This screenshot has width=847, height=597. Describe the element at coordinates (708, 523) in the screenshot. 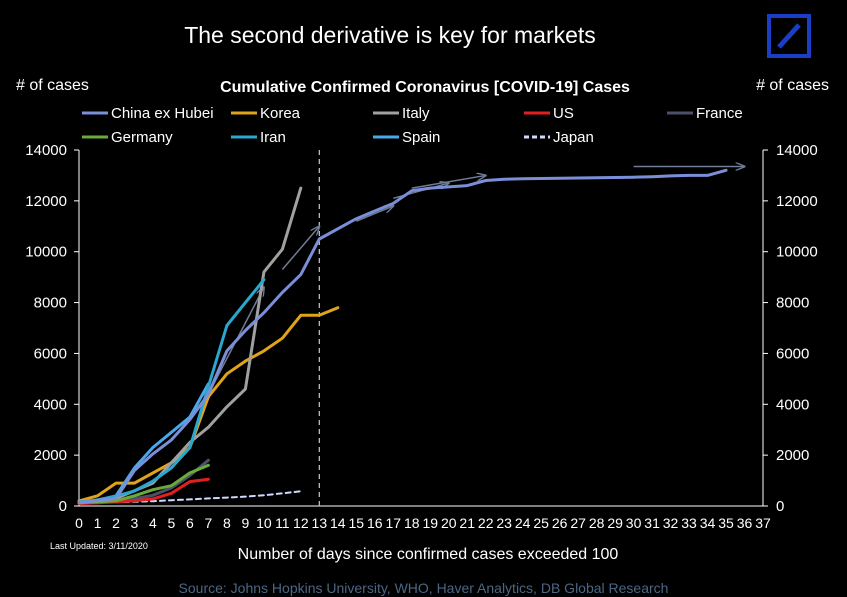

I see `x-tick-label: 34` at that location.